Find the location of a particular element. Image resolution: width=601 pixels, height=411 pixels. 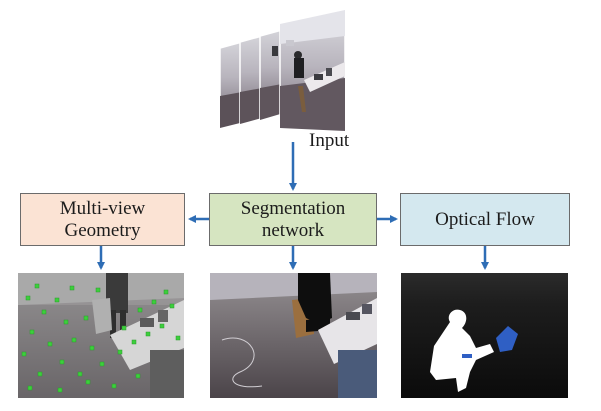

optical-flow-output-image is located at coordinates (484, 335).